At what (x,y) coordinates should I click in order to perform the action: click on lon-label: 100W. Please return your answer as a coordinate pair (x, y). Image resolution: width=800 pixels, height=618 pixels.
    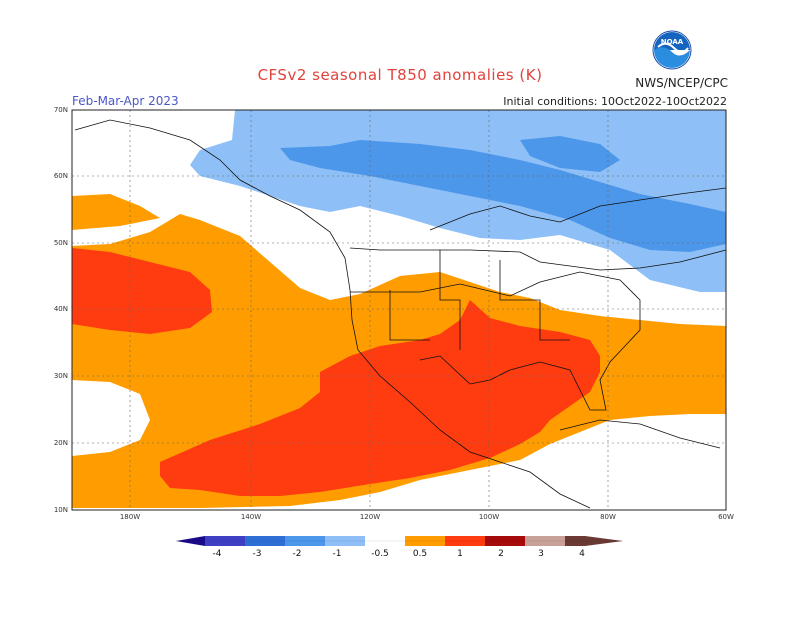
    Looking at the image, I should click on (489, 517).